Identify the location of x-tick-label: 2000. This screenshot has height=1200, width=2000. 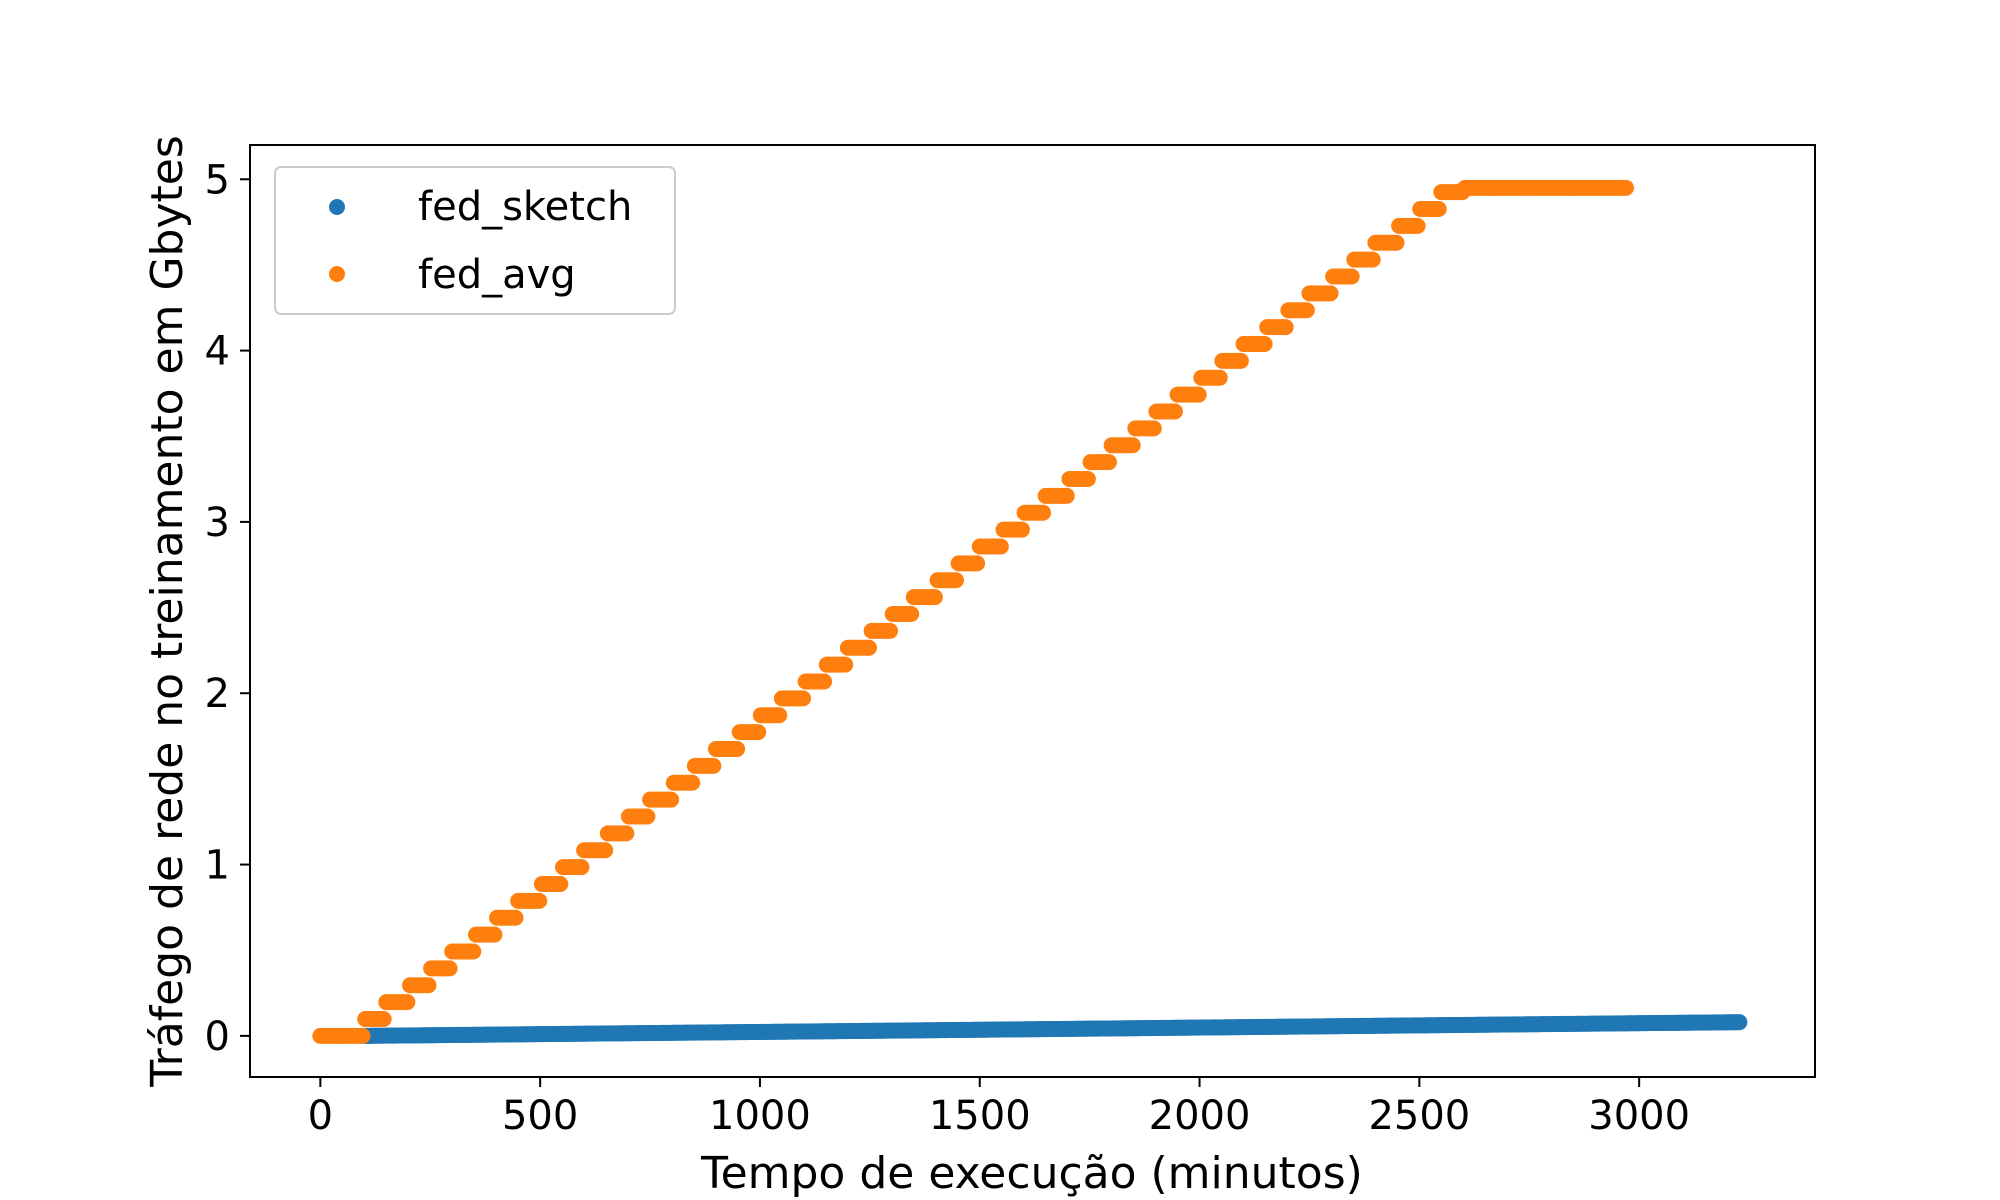
(1200, 1116).